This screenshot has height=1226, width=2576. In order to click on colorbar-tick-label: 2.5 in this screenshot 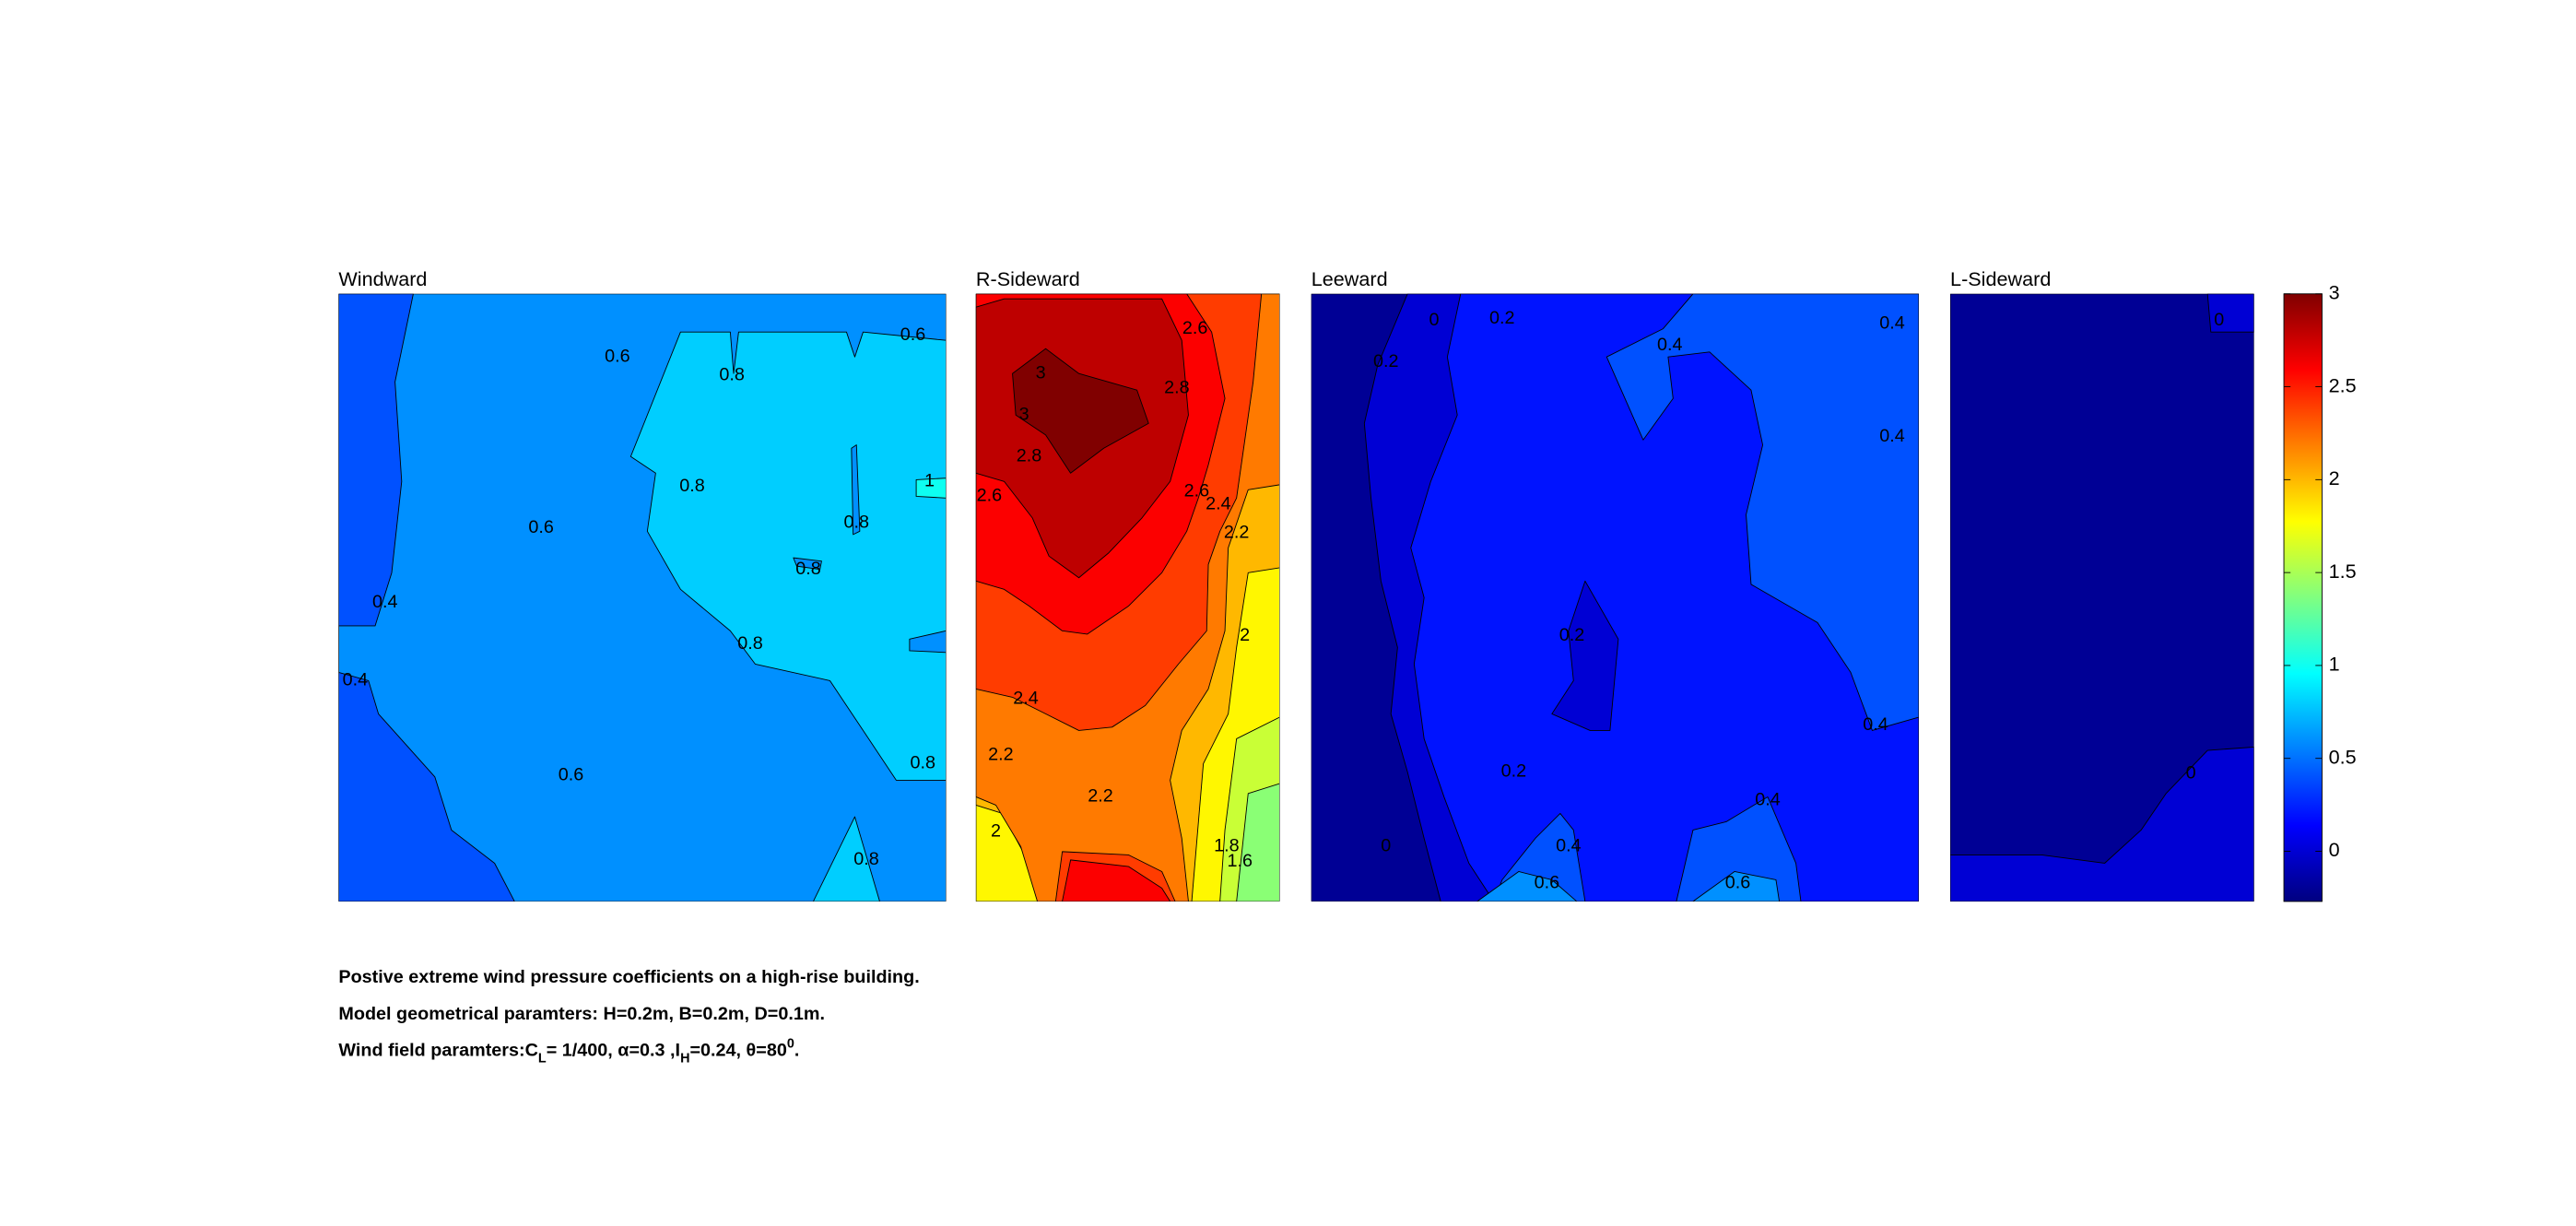, I will do `click(2343, 384)`.